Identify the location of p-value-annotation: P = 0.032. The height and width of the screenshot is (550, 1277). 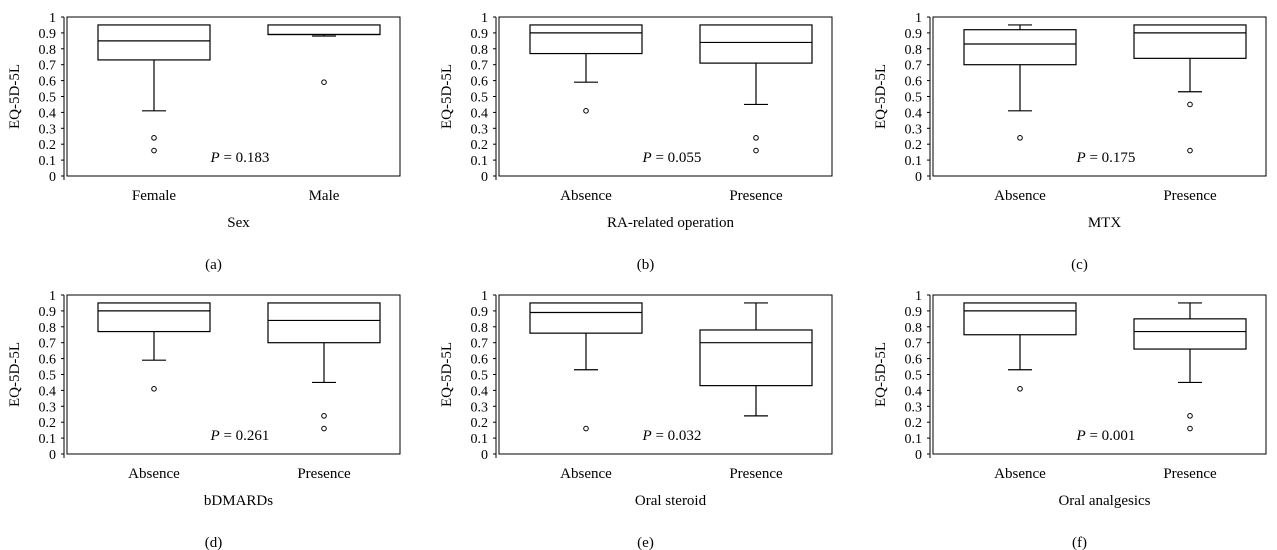
(672, 436).